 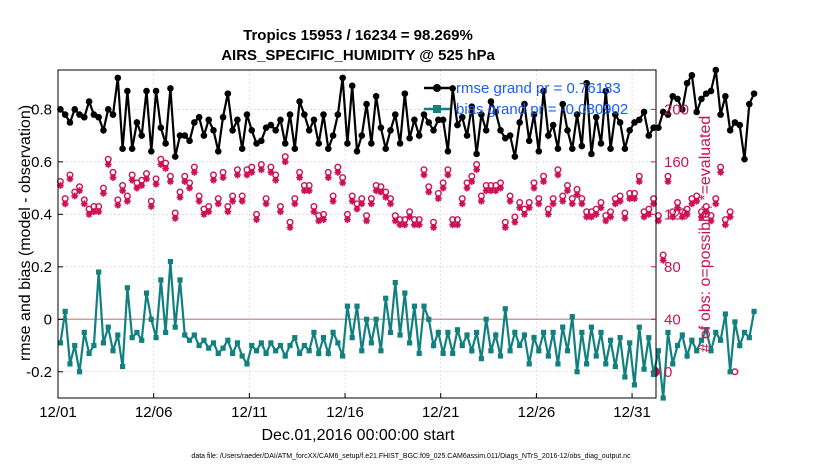 I want to click on x-tick-label: 12/21, so click(x=441, y=412).